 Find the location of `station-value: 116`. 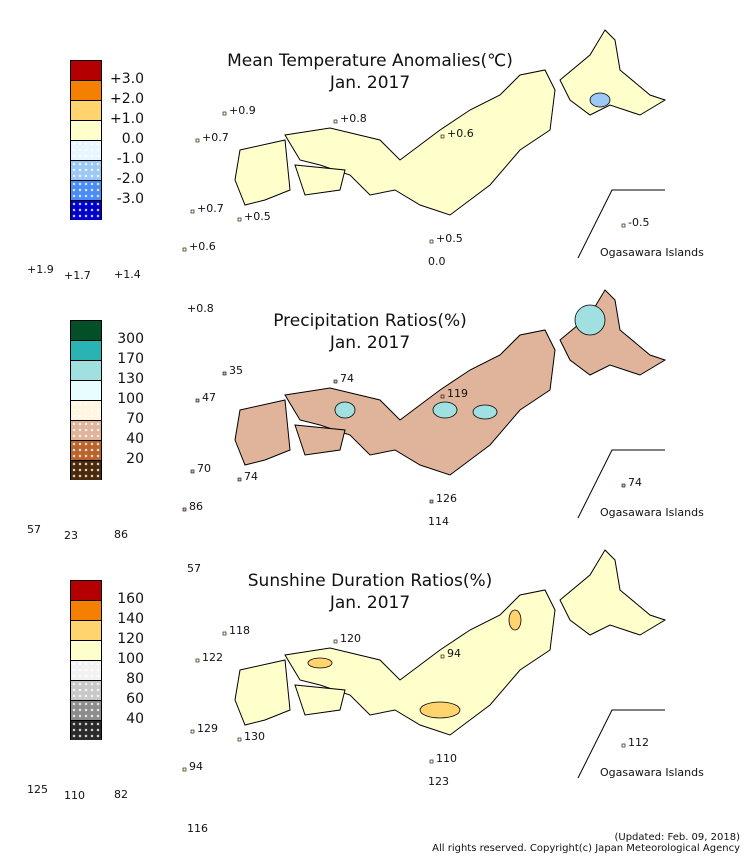

station-value: 116 is located at coordinates (197, 828).